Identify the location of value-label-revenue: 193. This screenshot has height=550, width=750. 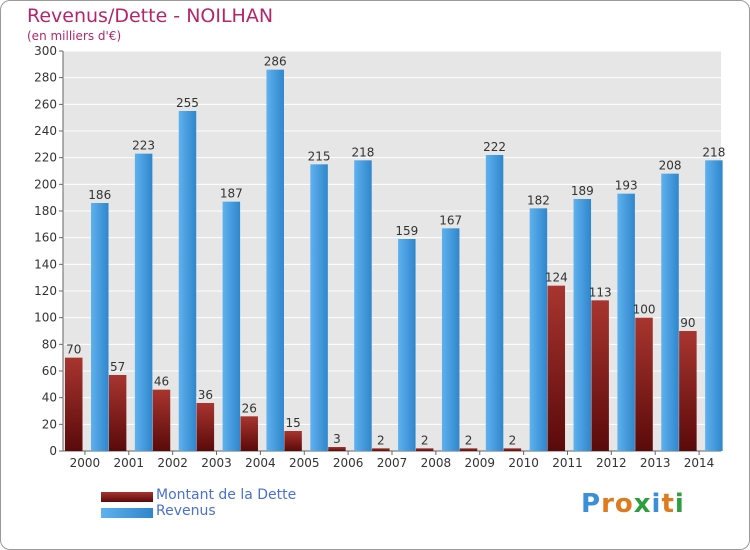
(626, 186).